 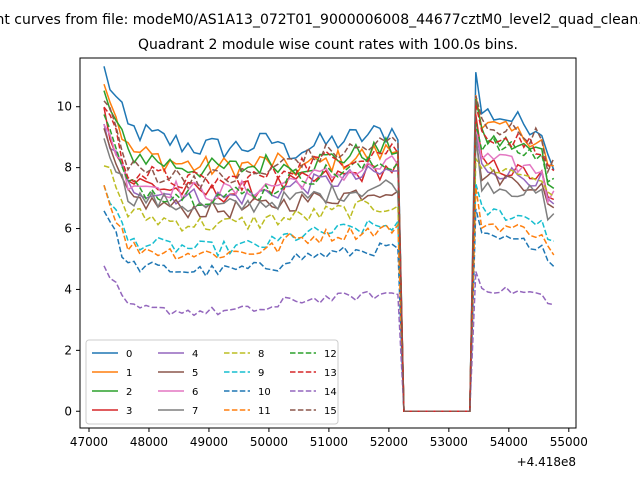 What do you see at coordinates (264, 411) in the screenshot?
I see `legend-label-11: 11` at bounding box center [264, 411].